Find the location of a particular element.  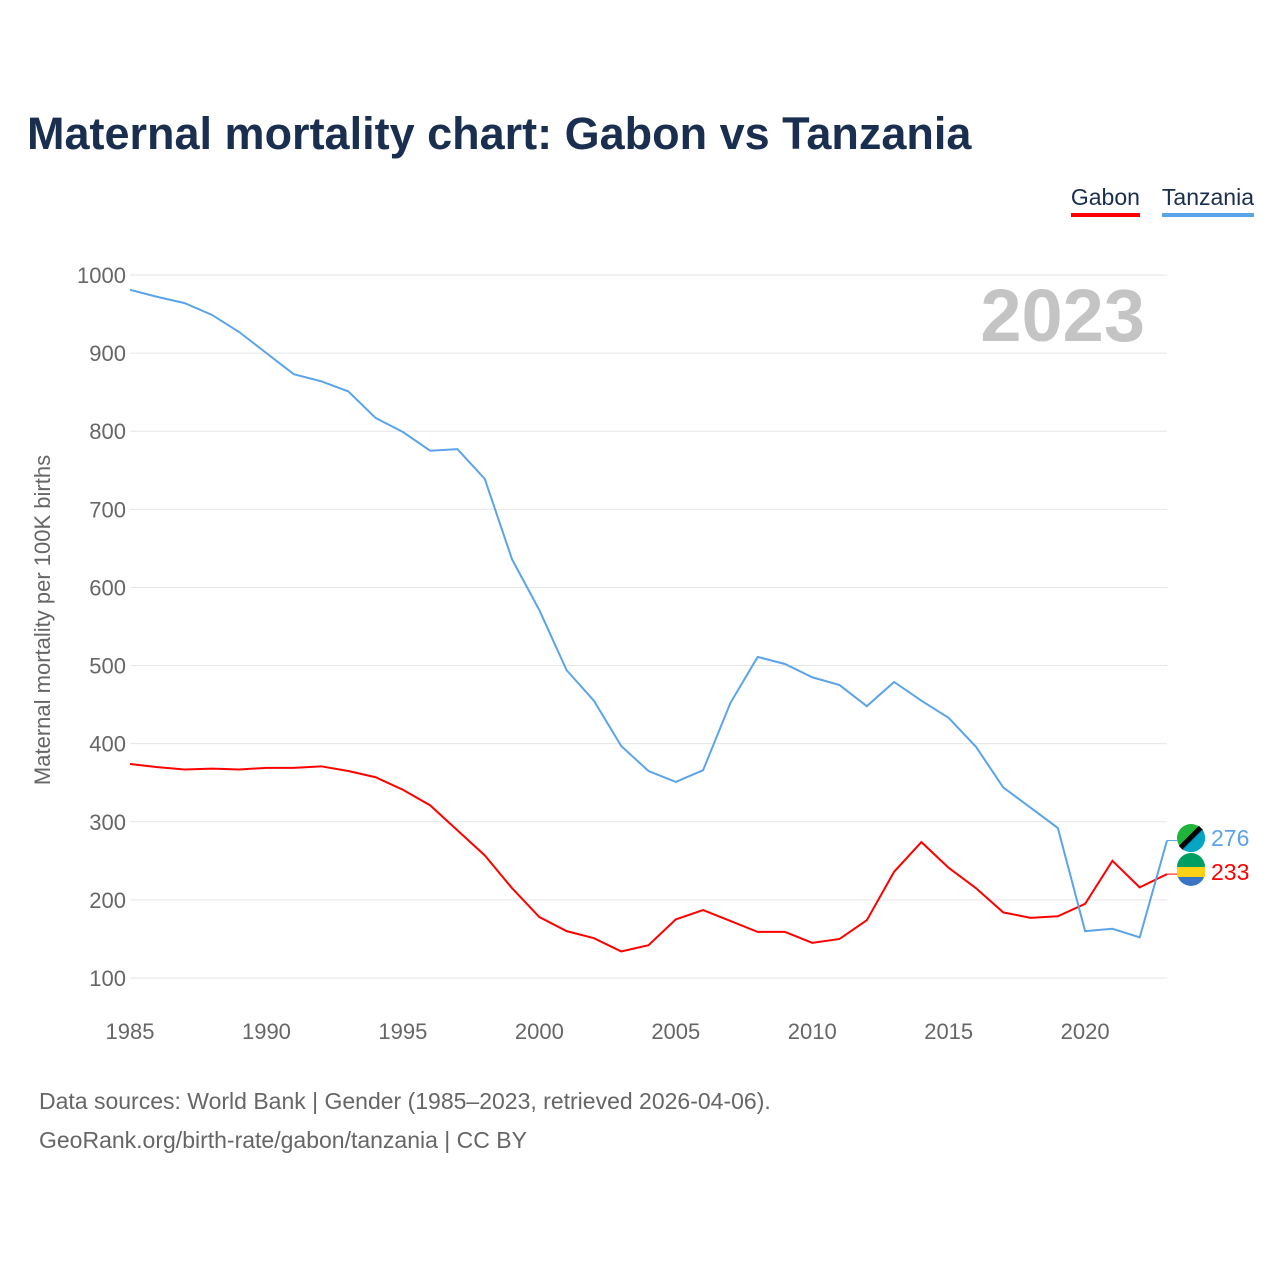

x-tick-label: 2010 is located at coordinates (812, 1031).